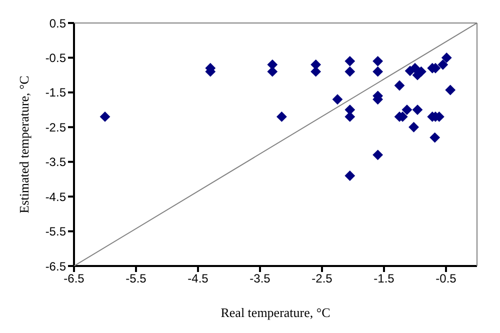 This screenshot has height=333, width=500. What do you see at coordinates (55, 162) in the screenshot?
I see `y-tick-label: -3.5` at bounding box center [55, 162].